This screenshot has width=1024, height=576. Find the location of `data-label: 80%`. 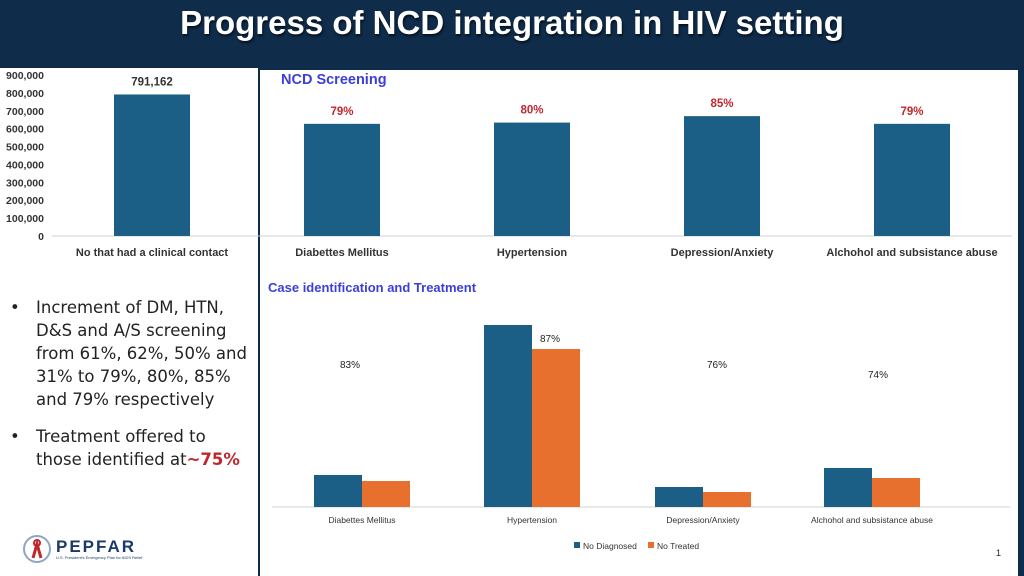

data-label: 80% is located at coordinates (531, 111).